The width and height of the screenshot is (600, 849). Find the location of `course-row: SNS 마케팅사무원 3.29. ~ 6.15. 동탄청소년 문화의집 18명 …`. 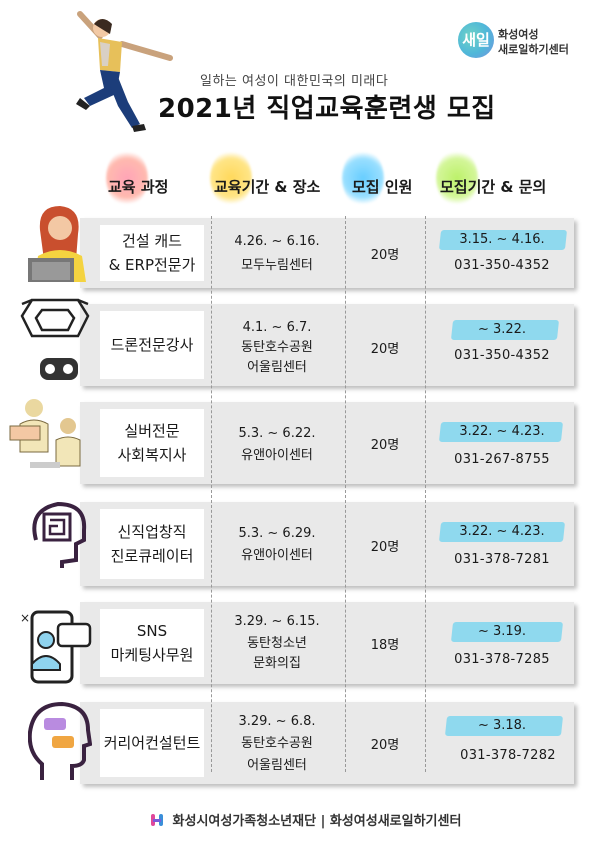

course-row: SNS 마케팅사무원 3.29. ~ 6.15. 동탄청소년 문화의집 18명 … is located at coordinates (327, 643).